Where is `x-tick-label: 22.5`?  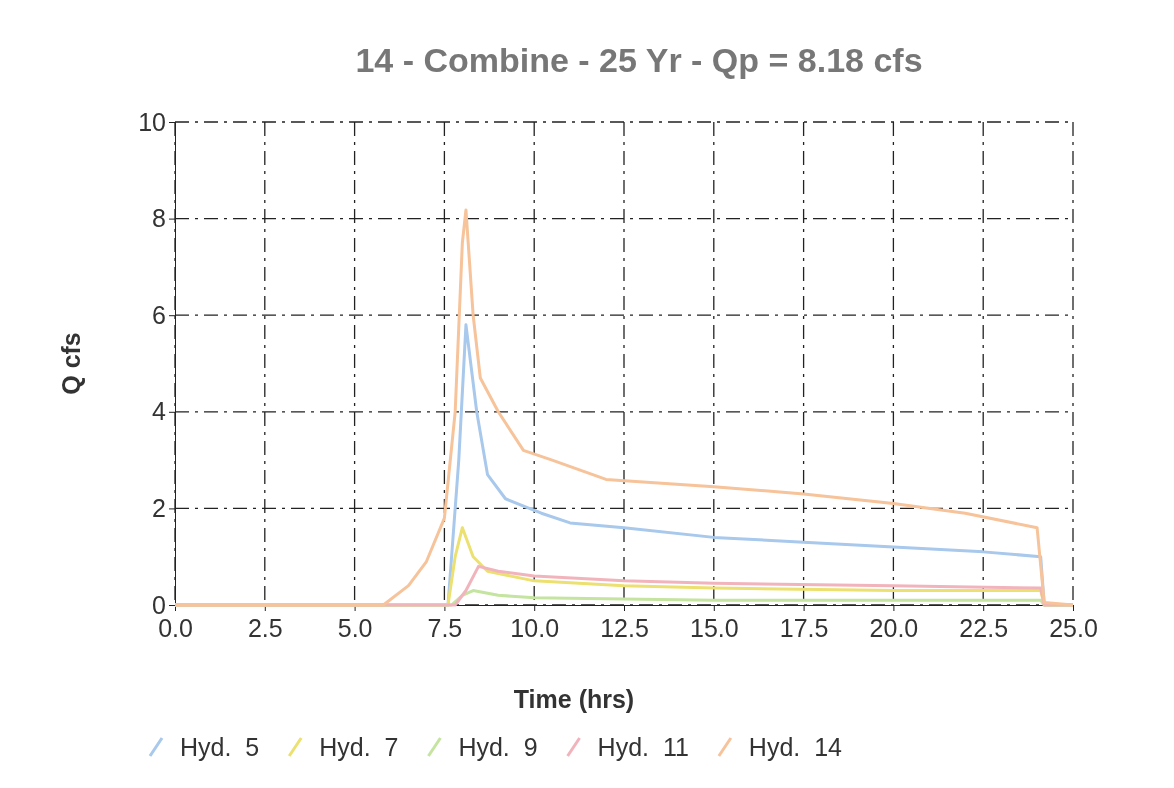
x-tick-label: 22.5 is located at coordinates (984, 627).